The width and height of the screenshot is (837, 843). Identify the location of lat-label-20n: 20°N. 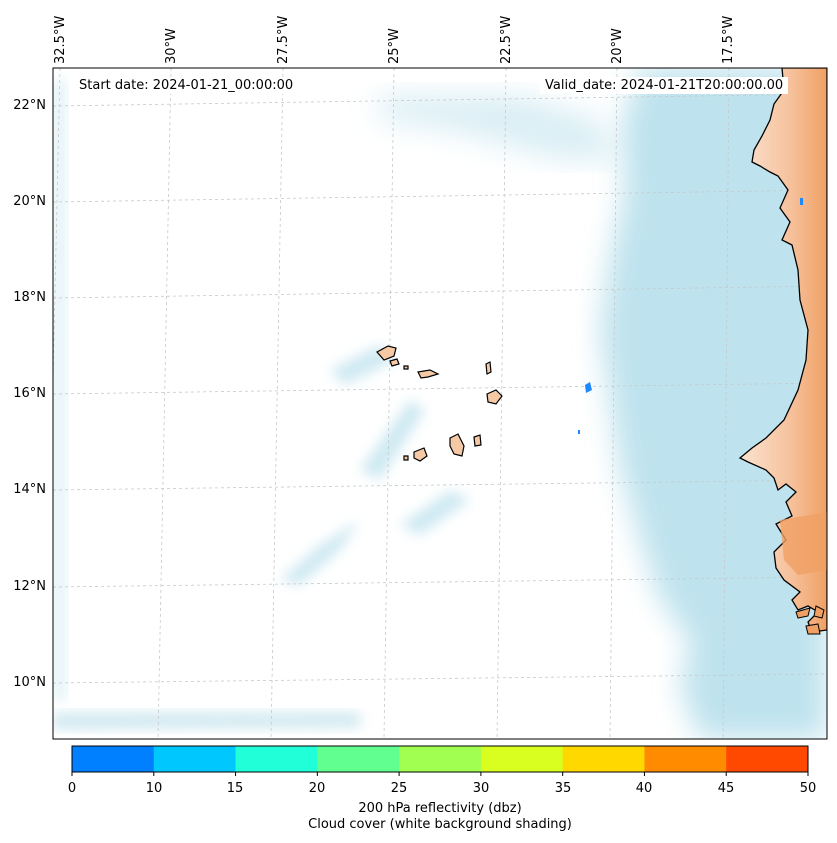
(29, 201).